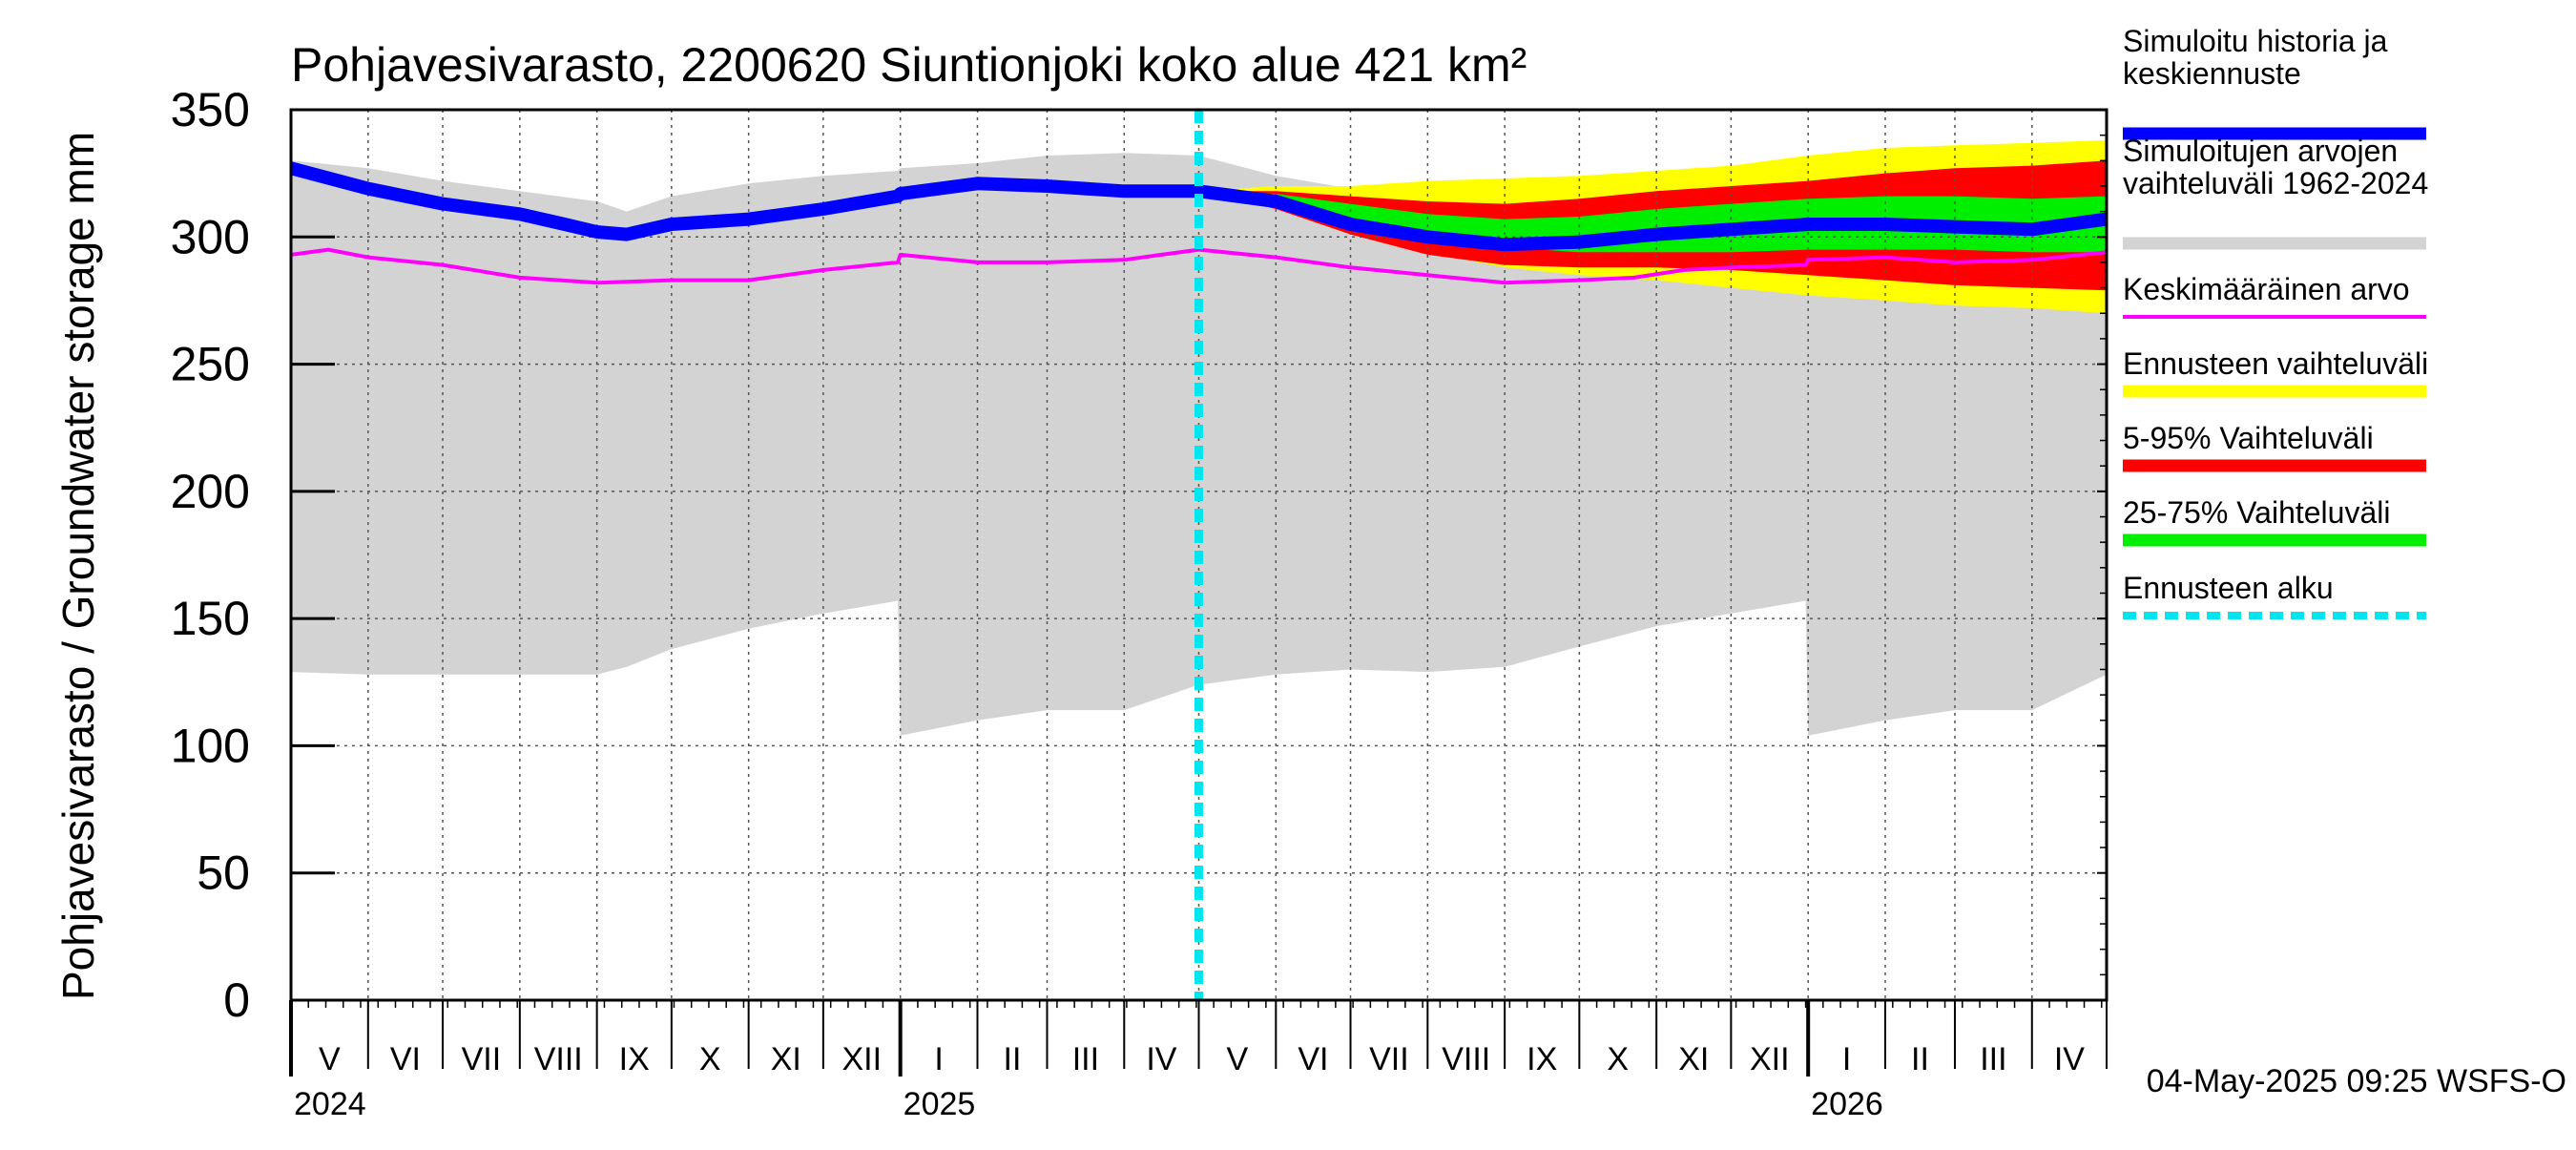  What do you see at coordinates (2260, 151) in the screenshot?
I see `legend-label: Simuloitujen arvojen` at bounding box center [2260, 151].